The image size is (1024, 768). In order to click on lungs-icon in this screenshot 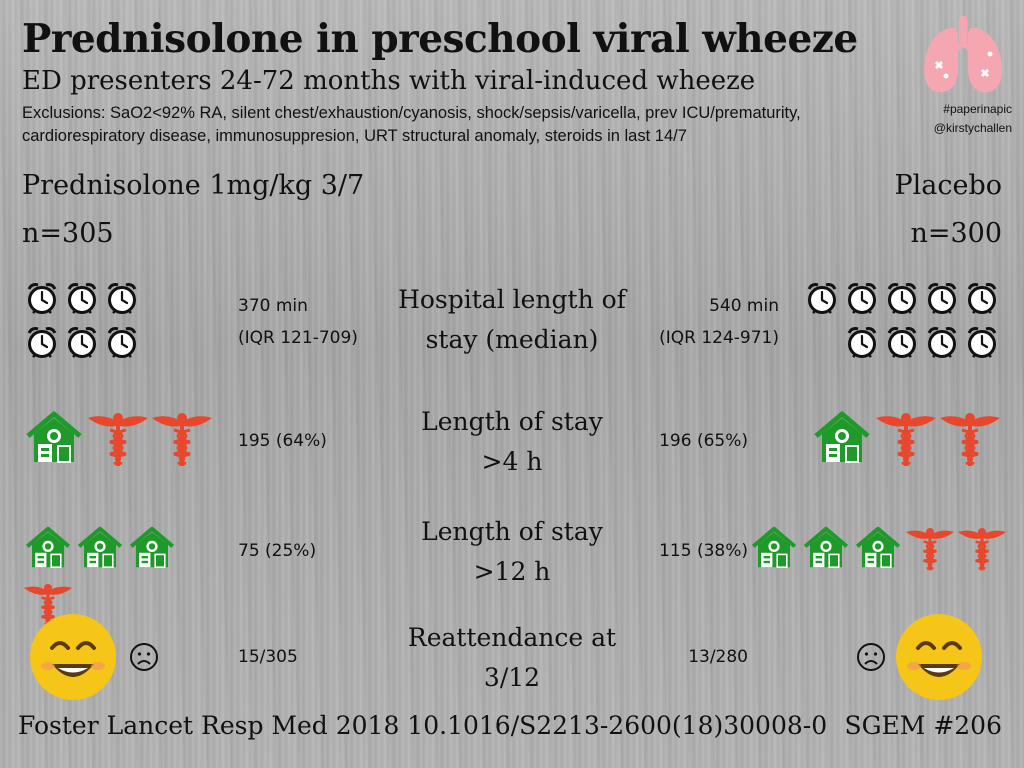, I will do `click(963, 56)`.